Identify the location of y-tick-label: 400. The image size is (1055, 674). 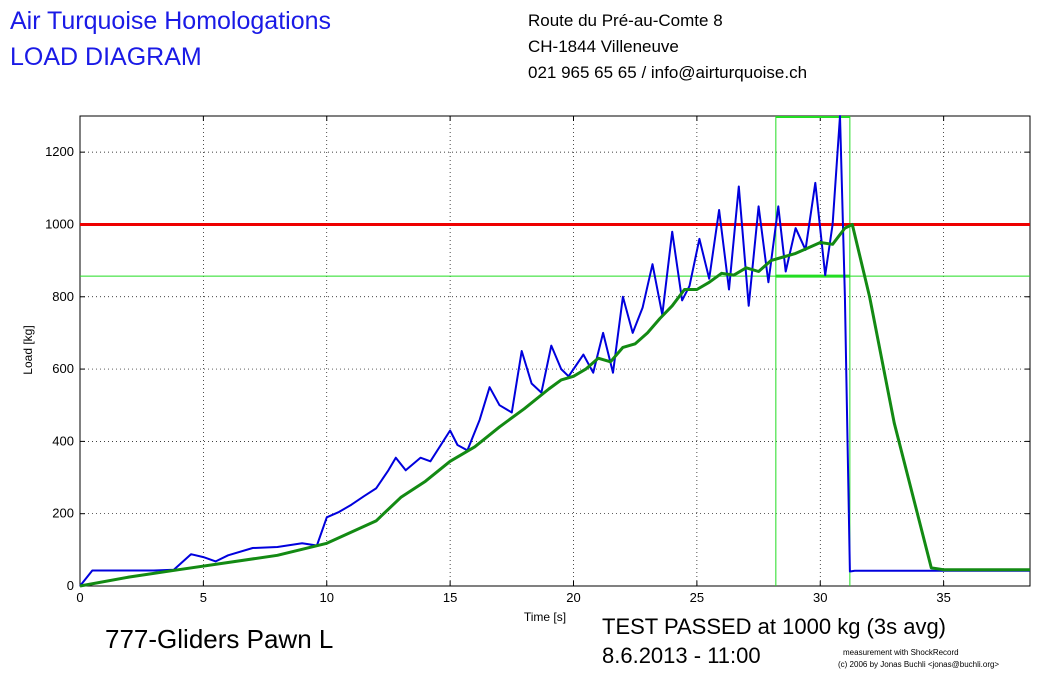
(63, 440).